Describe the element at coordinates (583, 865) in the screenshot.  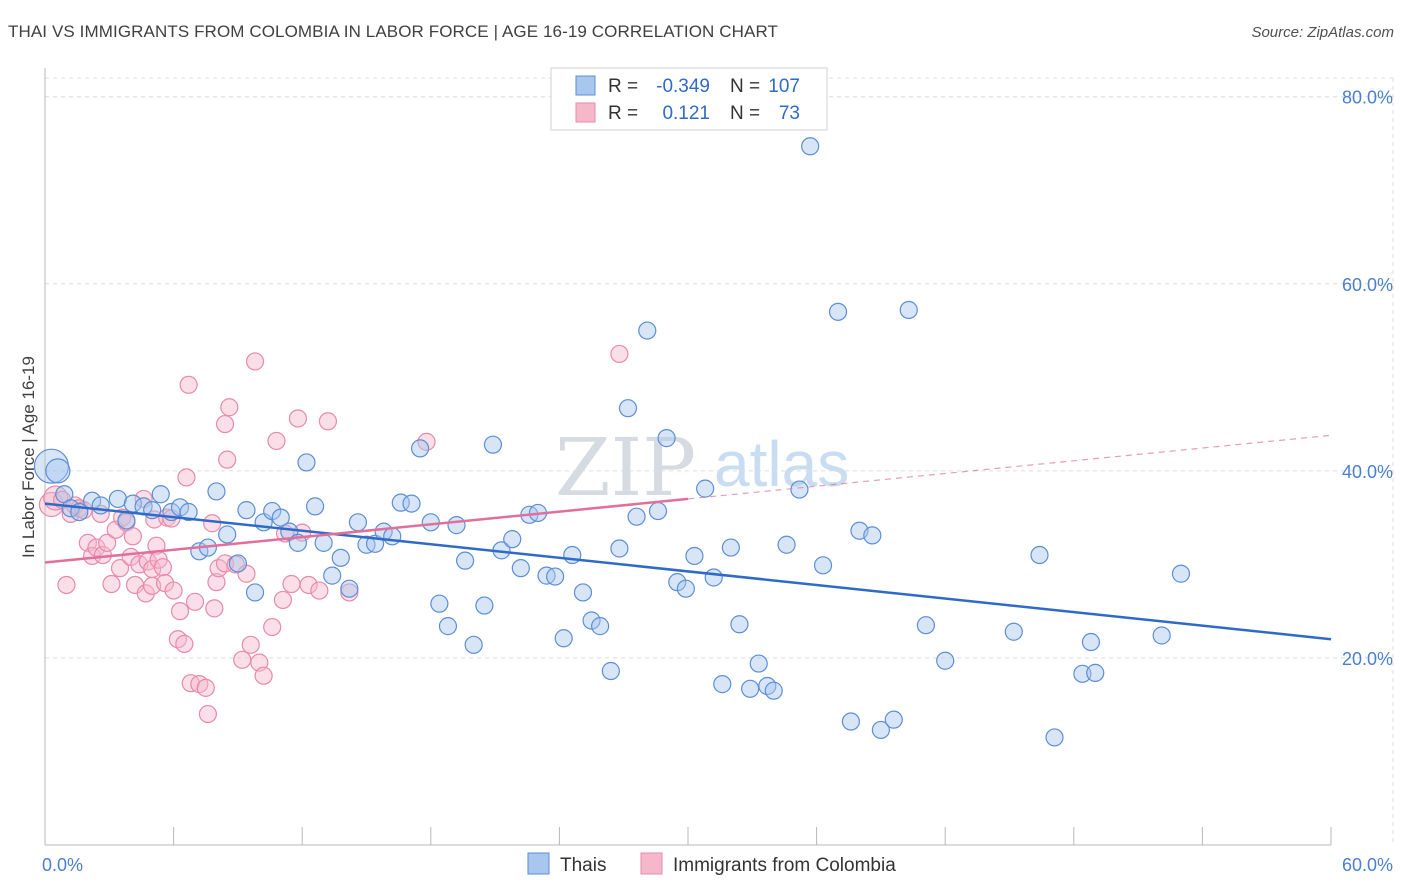
I see `series-legend-label-thais: Thais` at that location.